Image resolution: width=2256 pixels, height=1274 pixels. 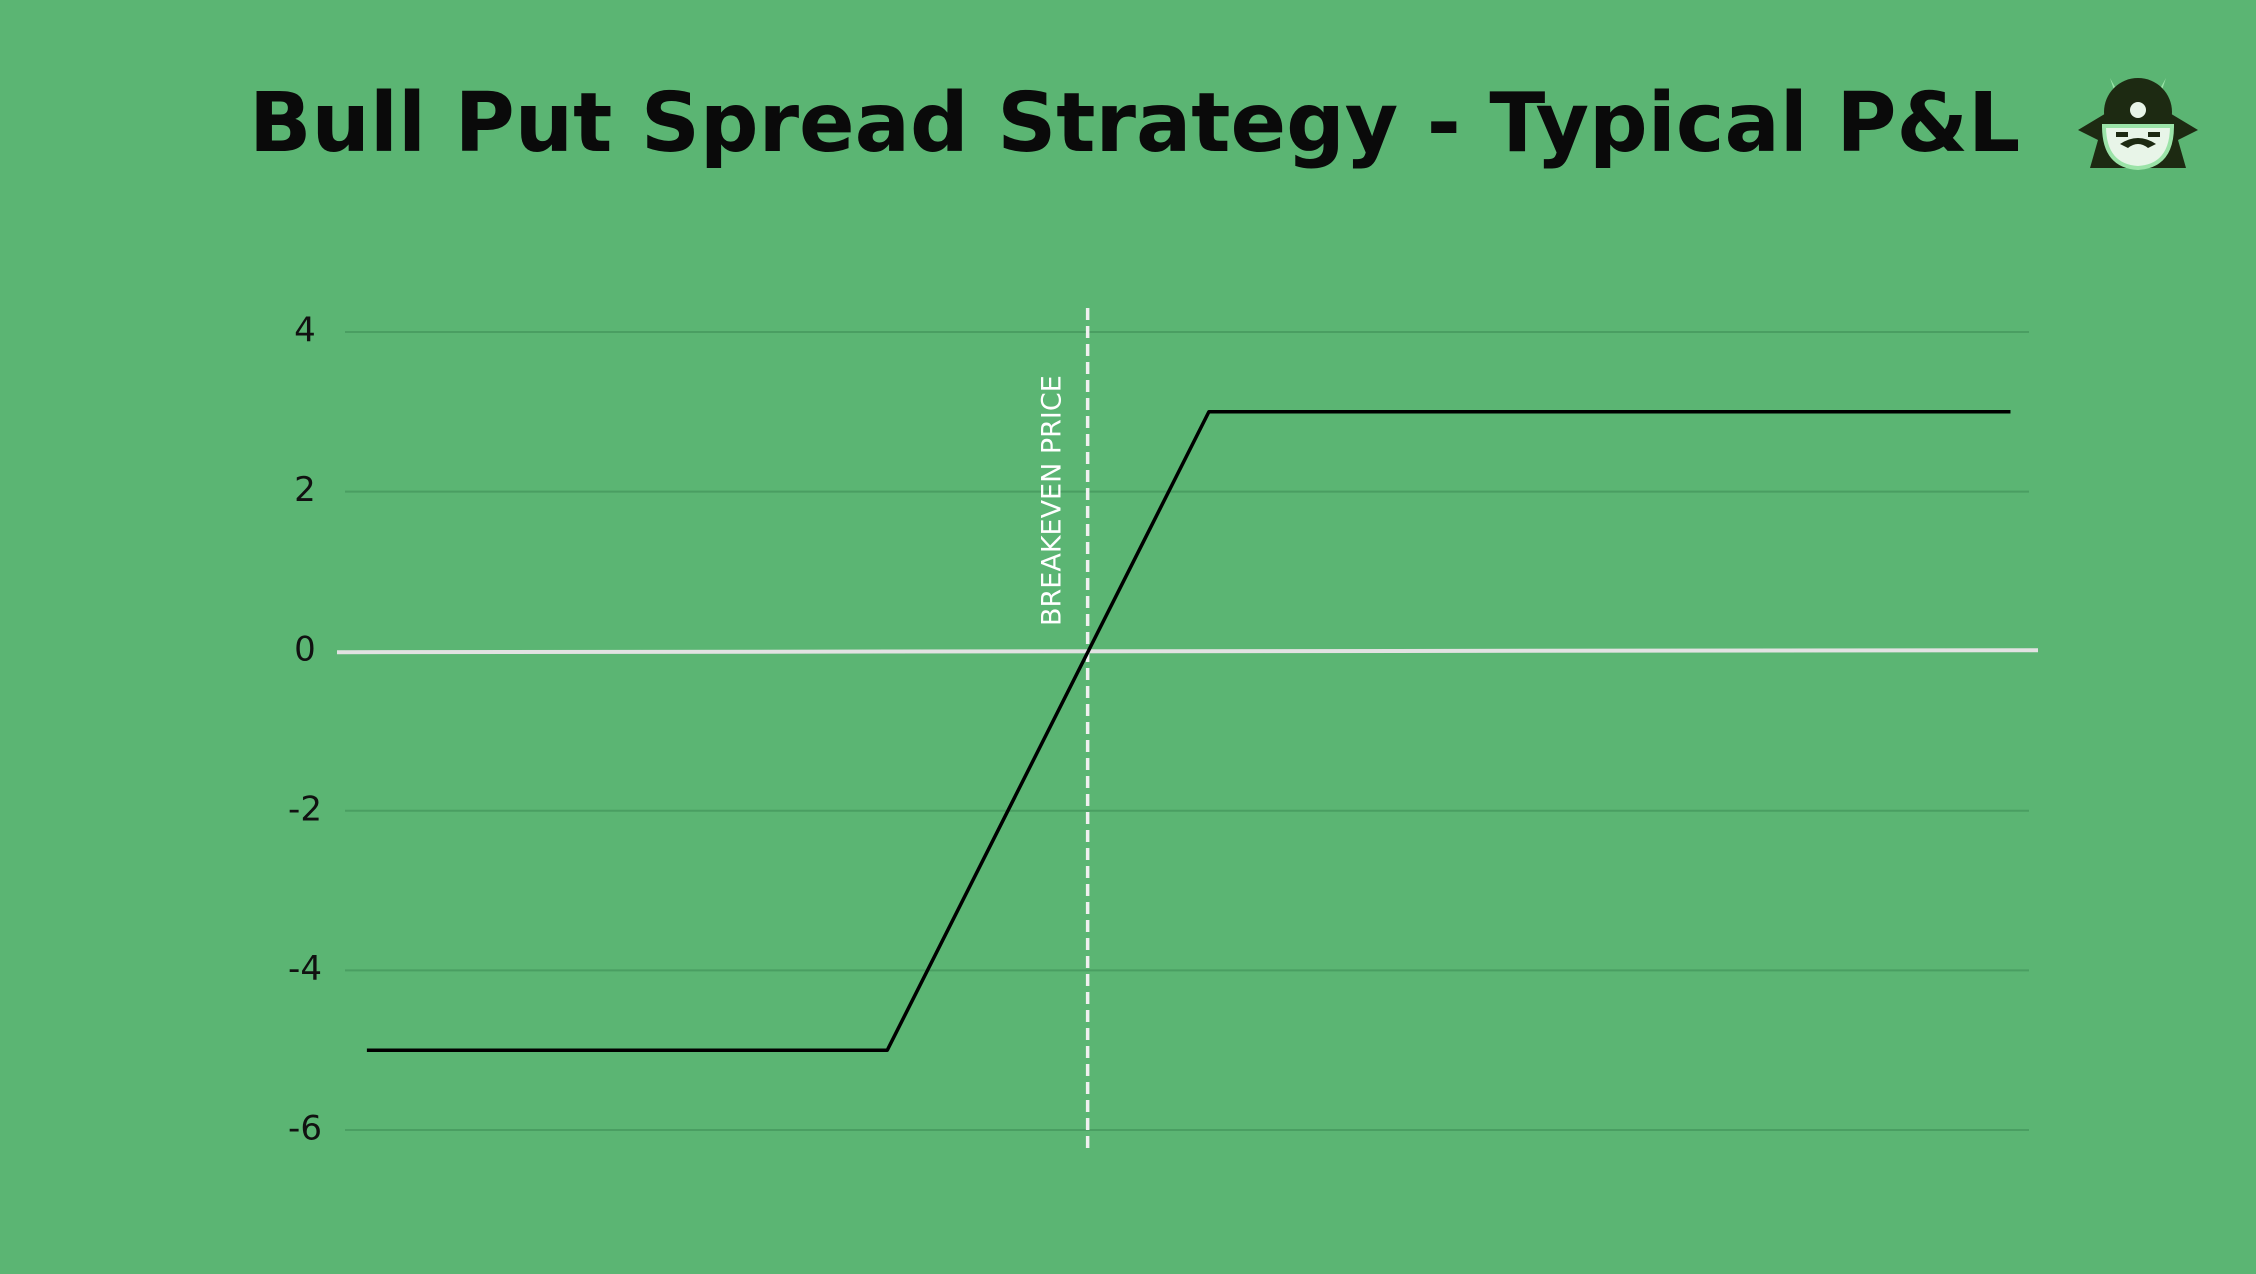 What do you see at coordinates (305, 969) in the screenshot?
I see `y-tick-label: -4` at bounding box center [305, 969].